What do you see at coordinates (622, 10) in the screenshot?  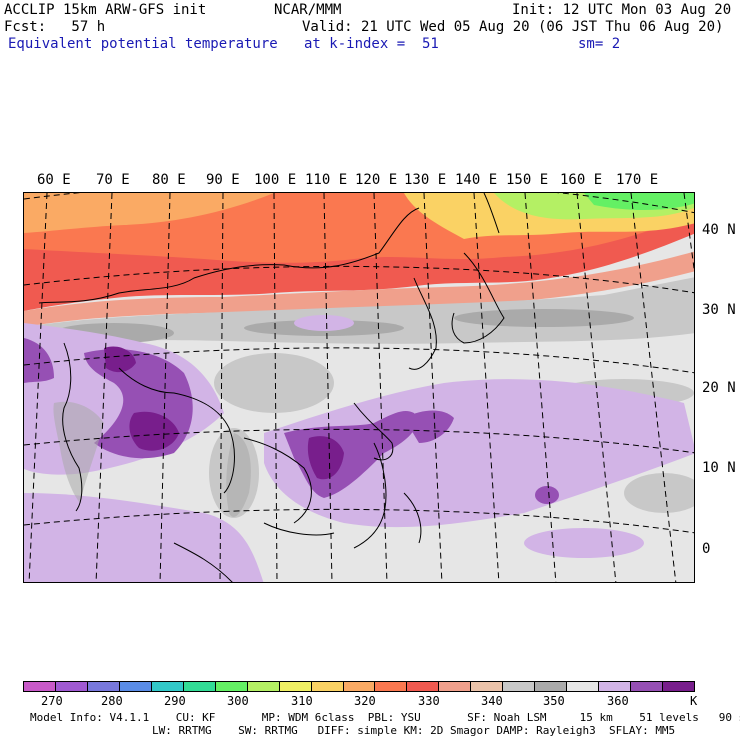 I see `init-time: Init: 12 UTC Mon 03 Aug 20` at bounding box center [622, 10].